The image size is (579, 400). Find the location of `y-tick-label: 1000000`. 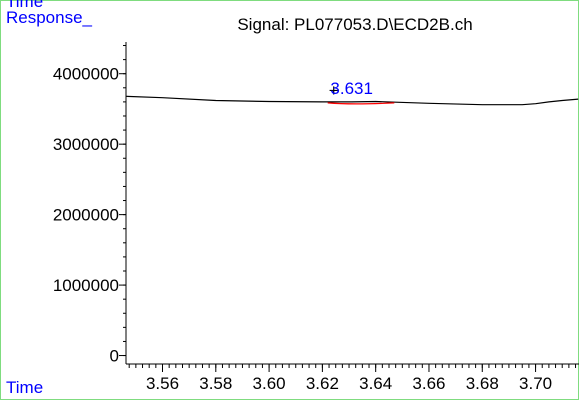

y-tick-label: 1000000 is located at coordinates (86, 285).